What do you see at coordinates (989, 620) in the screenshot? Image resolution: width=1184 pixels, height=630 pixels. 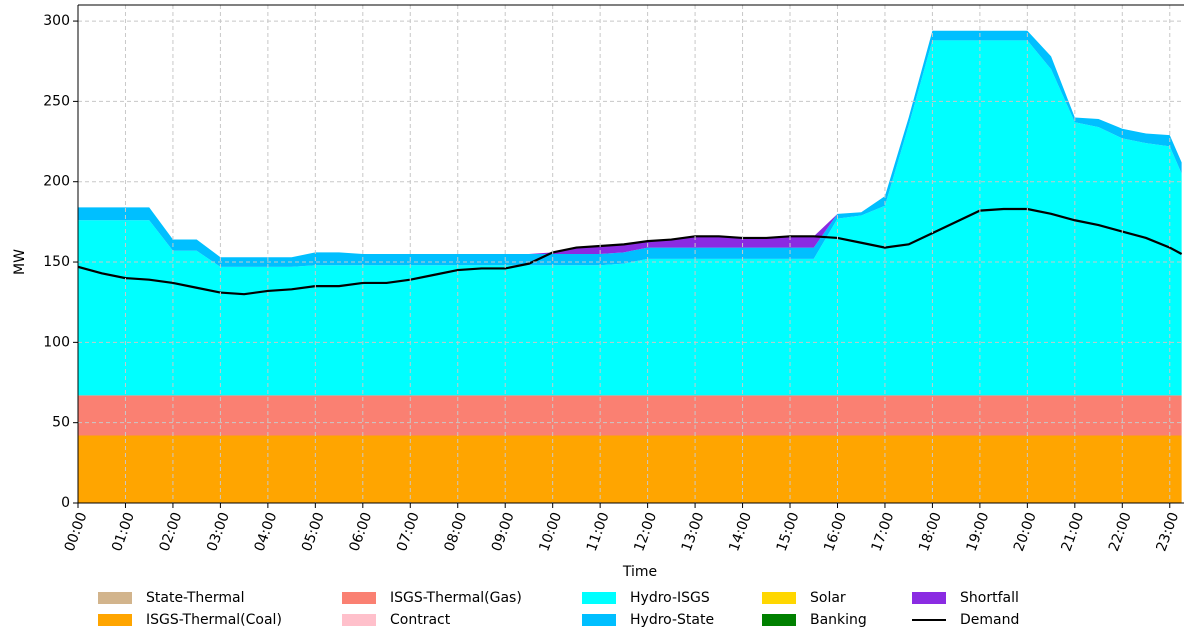 I see `legend-label: Demand` at bounding box center [989, 620].